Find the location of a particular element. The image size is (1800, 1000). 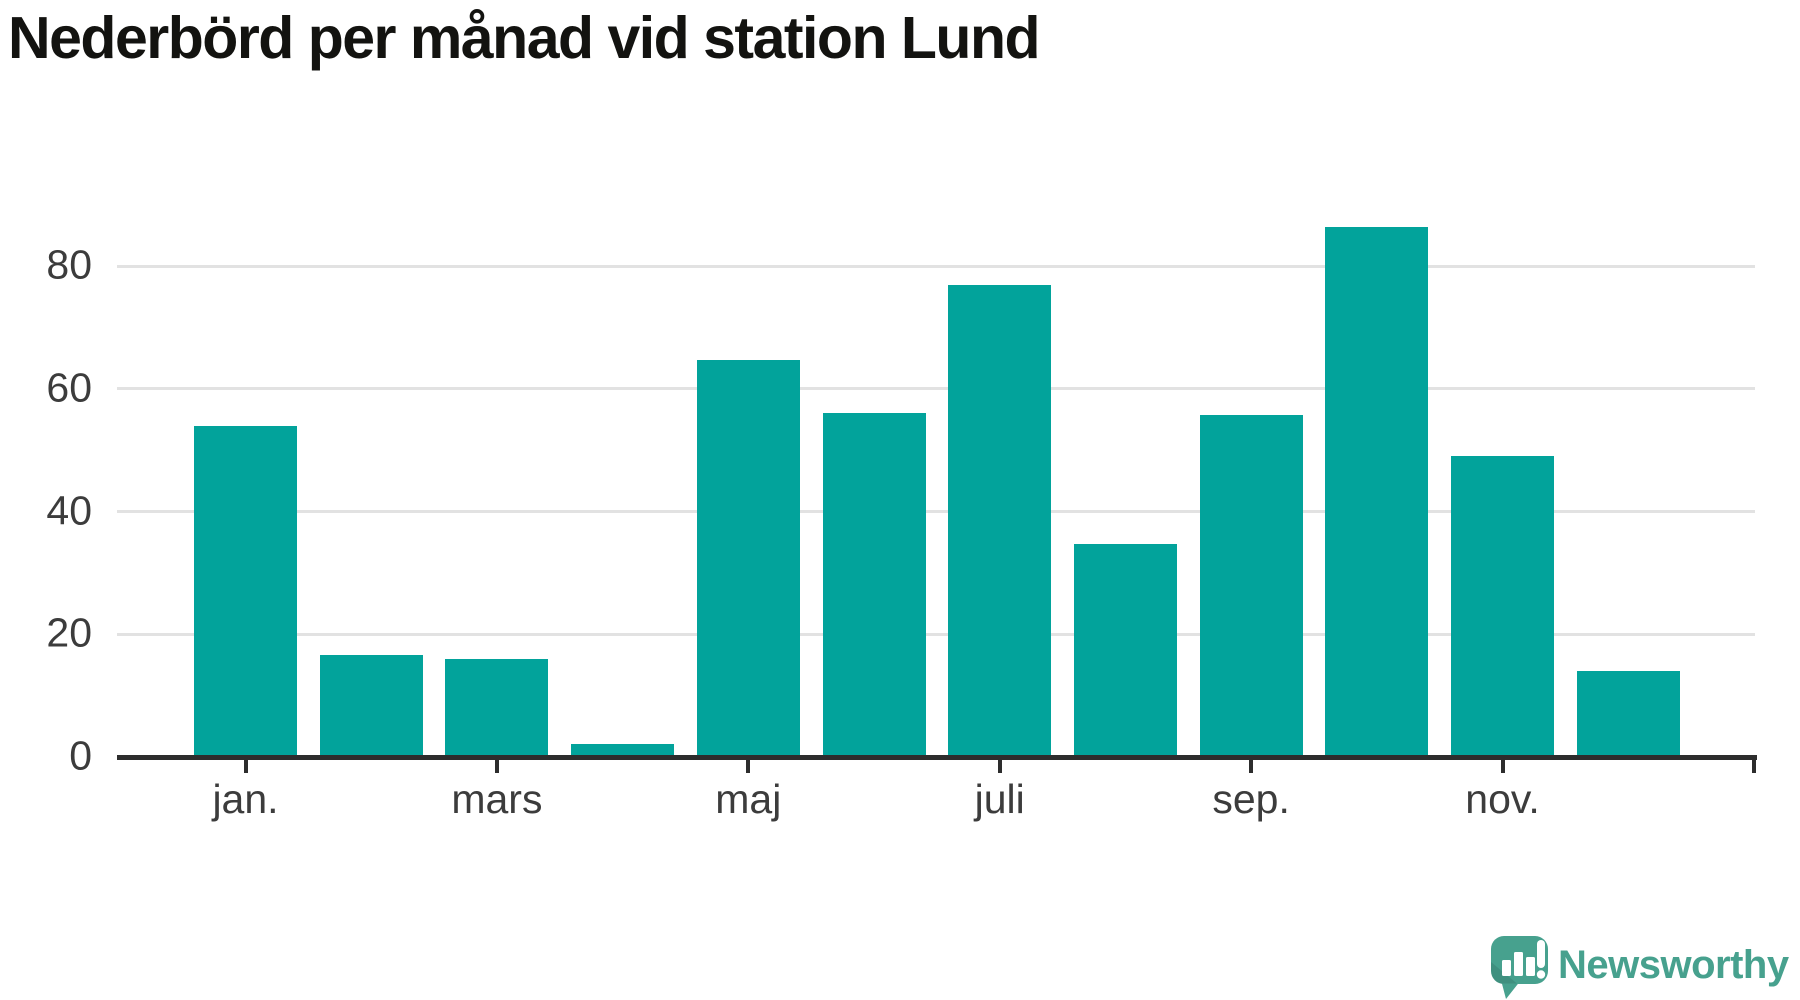

bar-sep is located at coordinates (1251, 585).